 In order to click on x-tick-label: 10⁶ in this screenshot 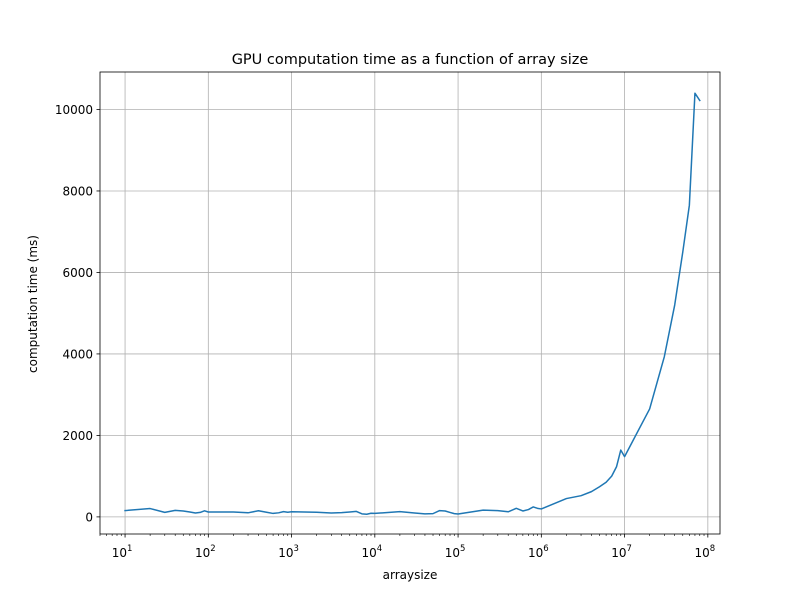, I will do `click(538, 552)`.